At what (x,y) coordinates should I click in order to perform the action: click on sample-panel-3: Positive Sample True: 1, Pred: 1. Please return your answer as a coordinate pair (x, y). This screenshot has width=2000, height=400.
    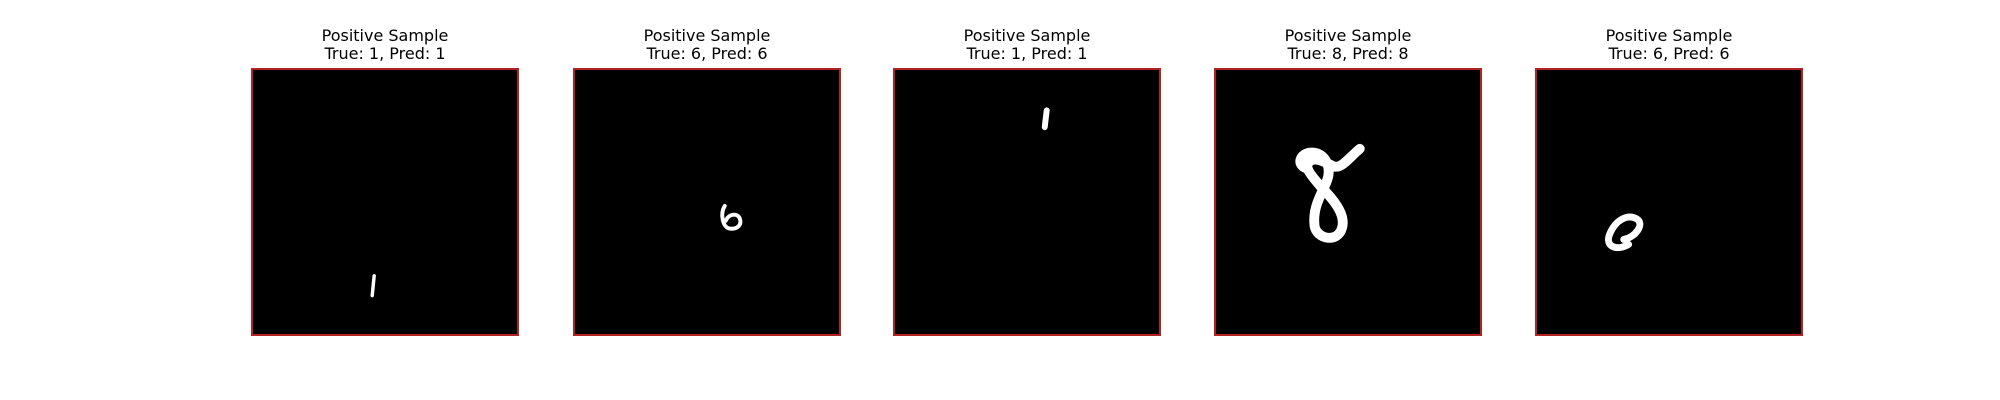
    Looking at the image, I should click on (1027, 200).